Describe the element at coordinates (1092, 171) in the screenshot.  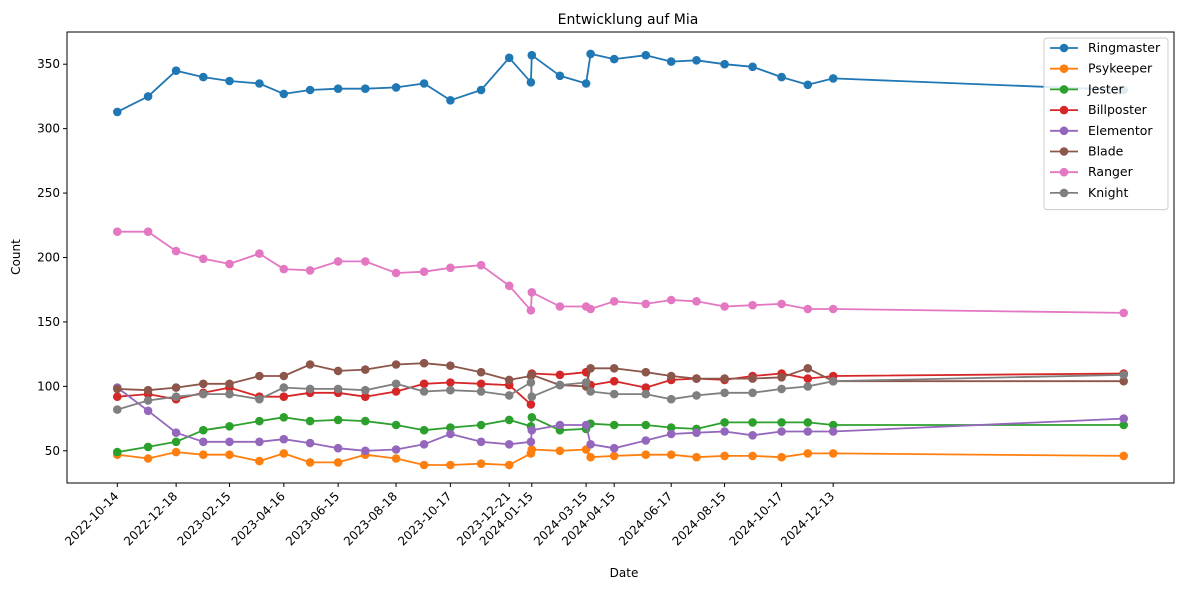
I see `legend-item: Ranger` at that location.